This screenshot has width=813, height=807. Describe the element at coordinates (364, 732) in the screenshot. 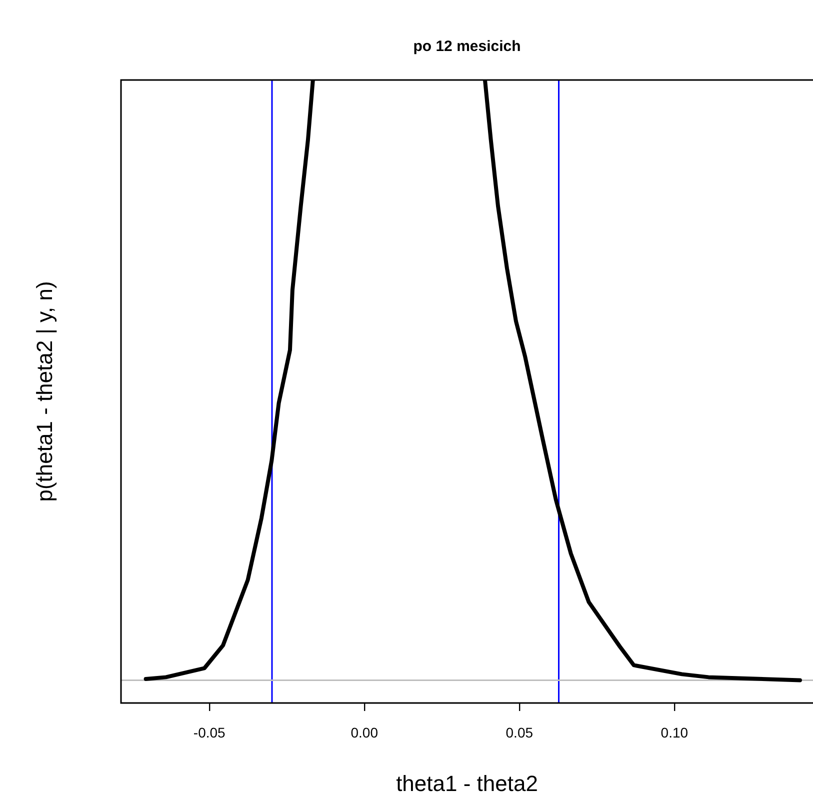

I see `x-tick-label: 0.00` at that location.